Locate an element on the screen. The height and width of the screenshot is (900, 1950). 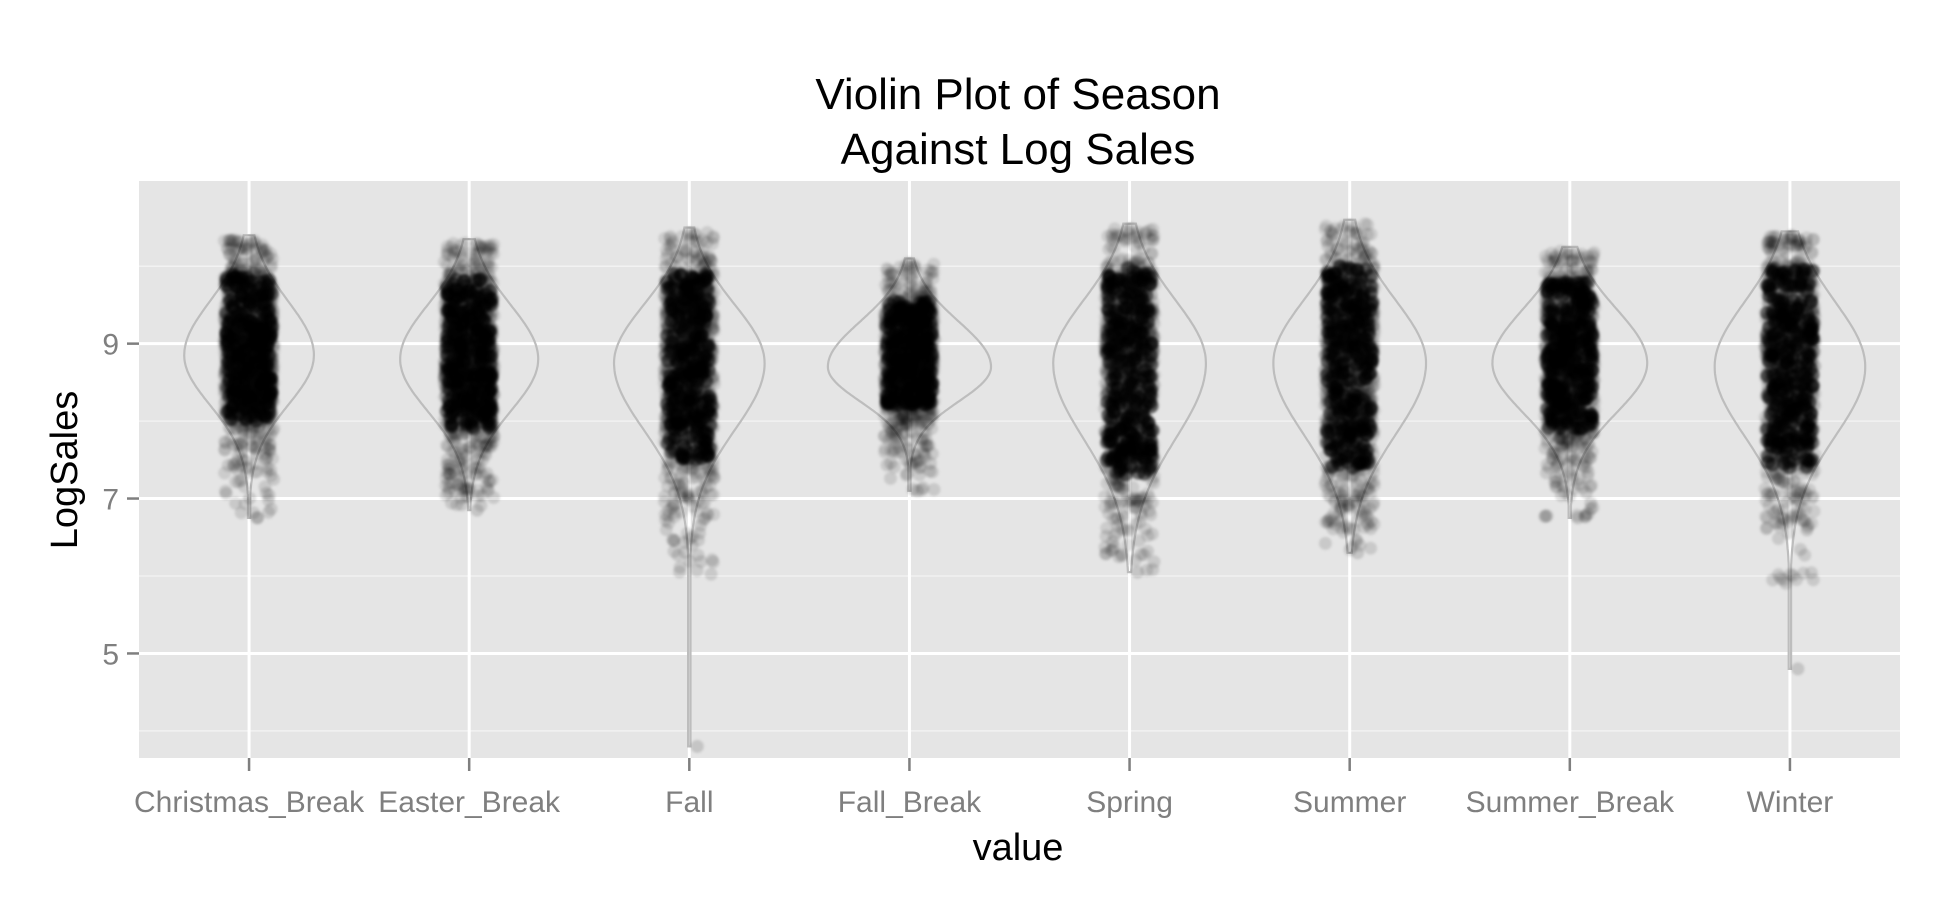
points-fall-break is located at coordinates (909, 377).